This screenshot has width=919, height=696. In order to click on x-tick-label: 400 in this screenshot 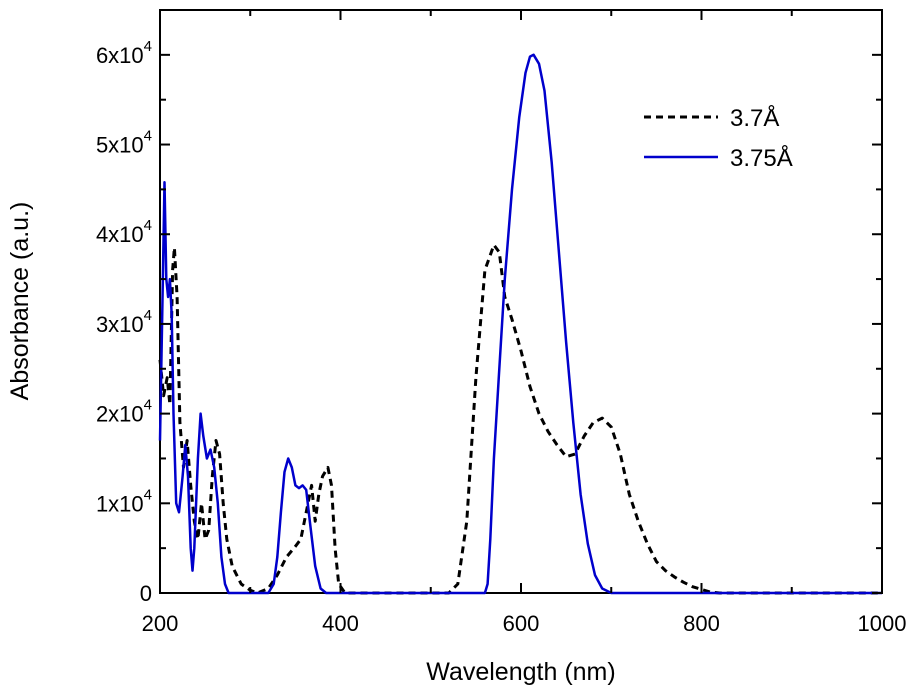, I will do `click(340, 623)`.